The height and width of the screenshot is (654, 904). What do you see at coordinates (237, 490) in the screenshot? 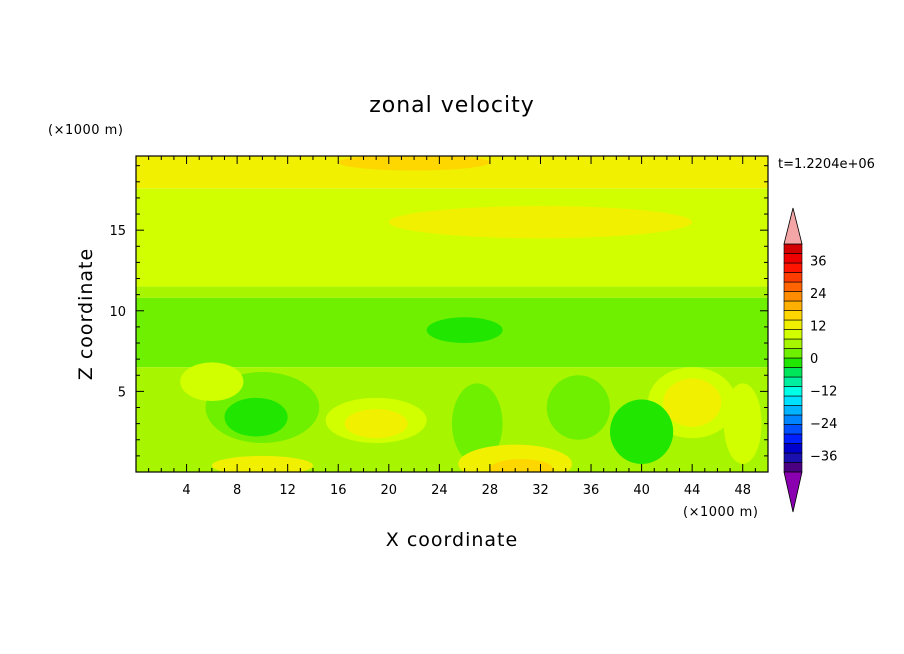
I see `x-tick-label: 8` at bounding box center [237, 490].